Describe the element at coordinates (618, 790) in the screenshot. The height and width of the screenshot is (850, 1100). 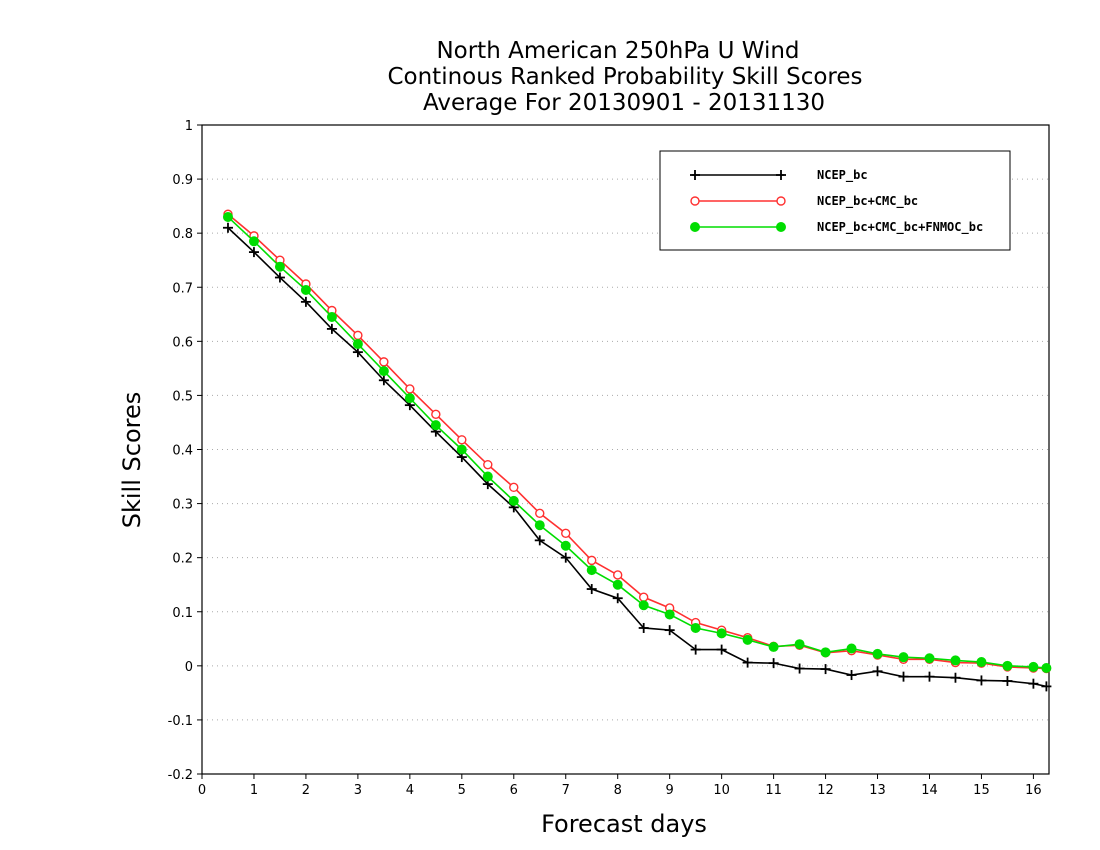
I see `x-tick-label: 8` at that location.